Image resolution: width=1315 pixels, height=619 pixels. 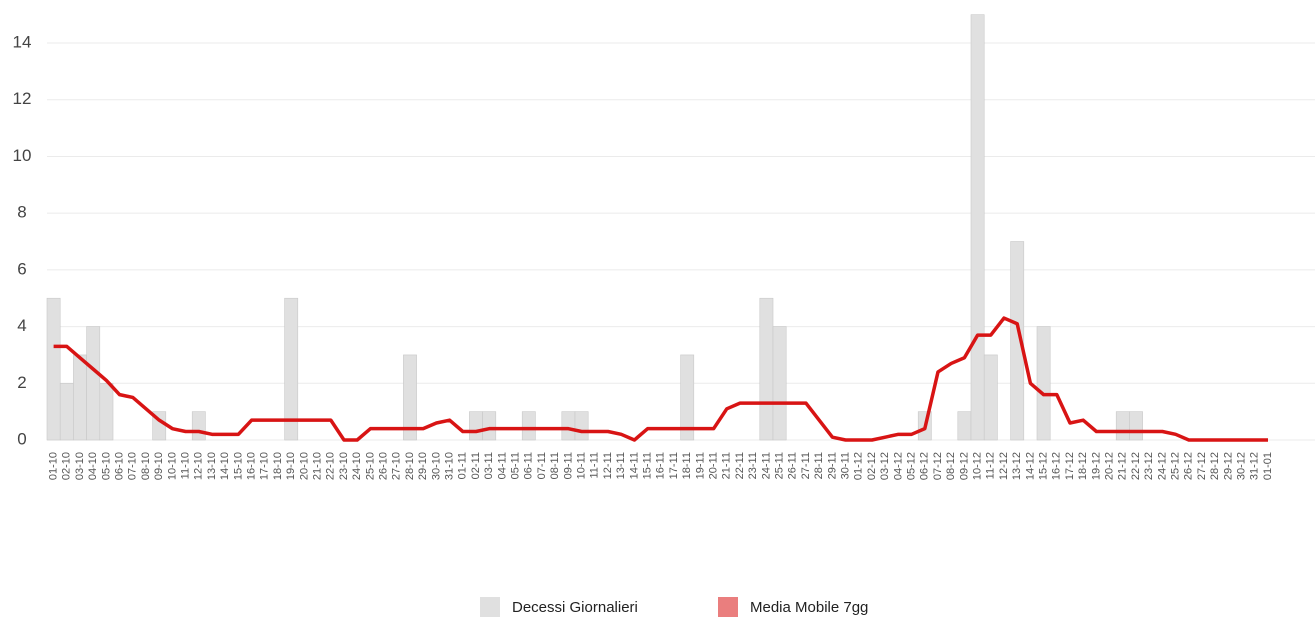 What do you see at coordinates (806, 465) in the screenshot?
I see `x-tick-label: 27-11` at bounding box center [806, 465].